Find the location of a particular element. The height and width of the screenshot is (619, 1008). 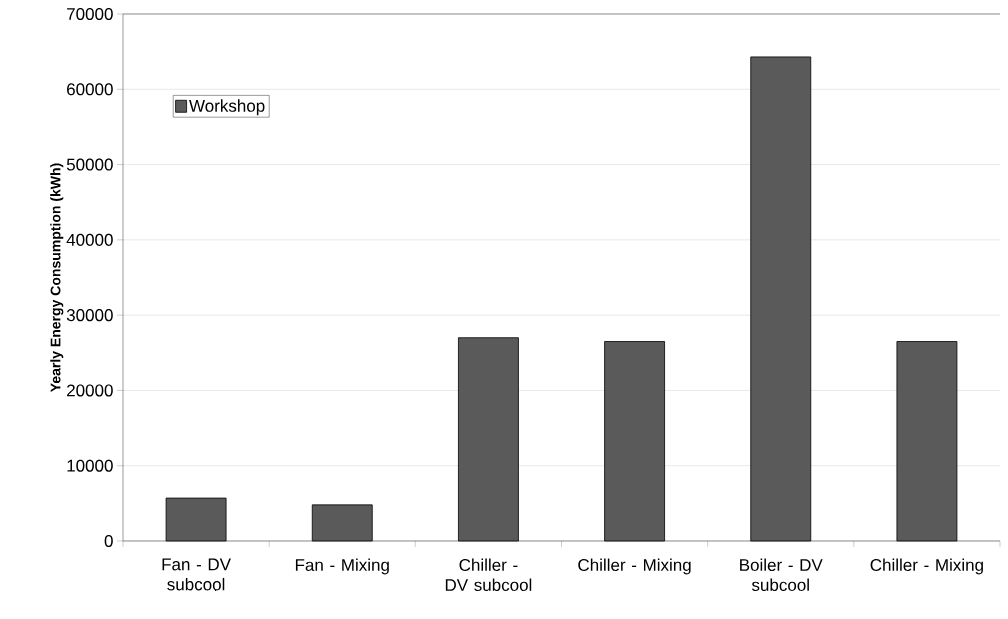

y-tick-label: 40000 is located at coordinates (89, 239).